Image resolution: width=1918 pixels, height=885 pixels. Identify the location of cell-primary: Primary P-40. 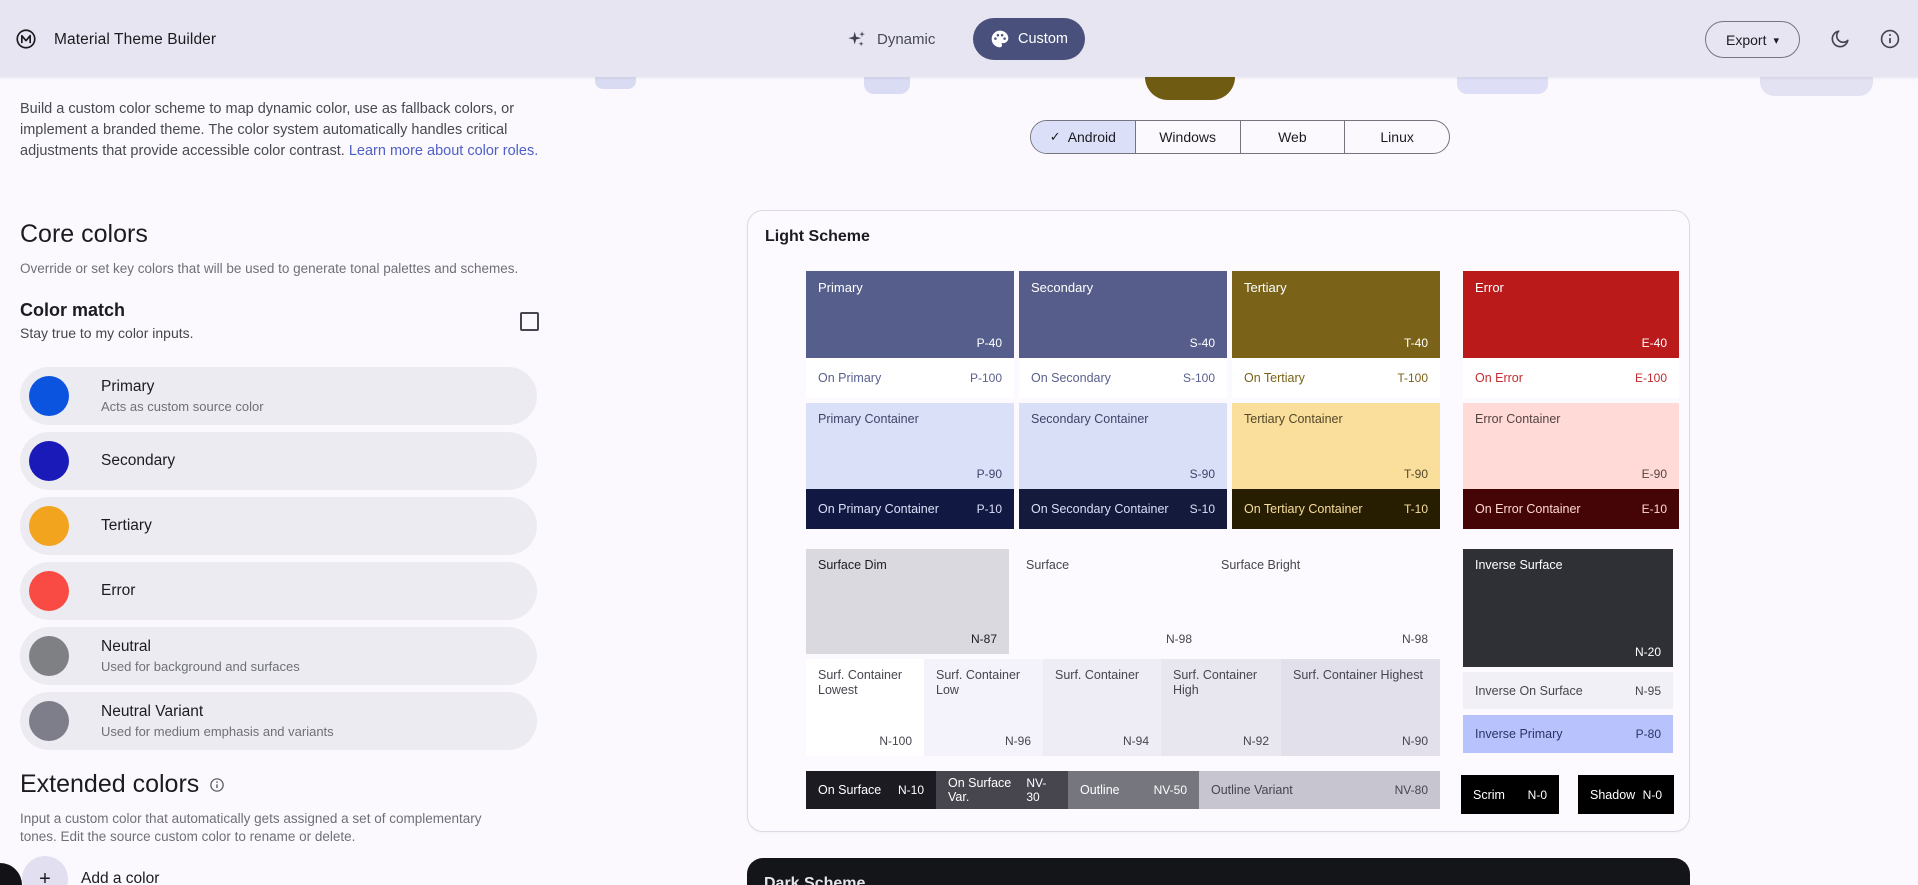
(910, 314).